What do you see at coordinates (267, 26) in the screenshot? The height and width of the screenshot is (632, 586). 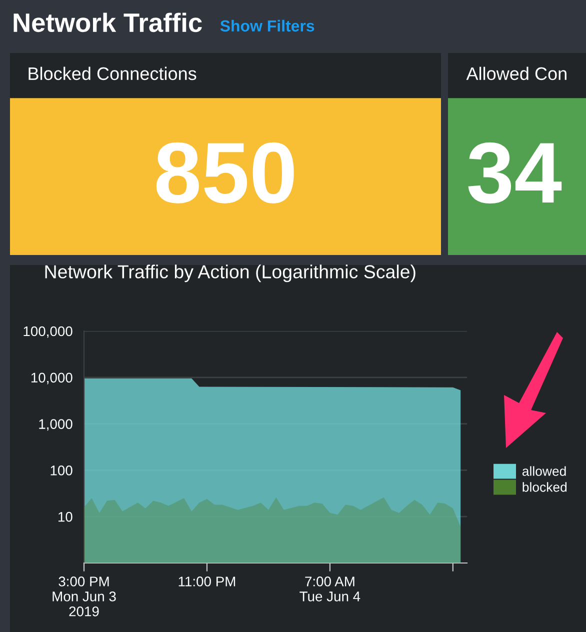 I see `text: Show Filters` at bounding box center [267, 26].